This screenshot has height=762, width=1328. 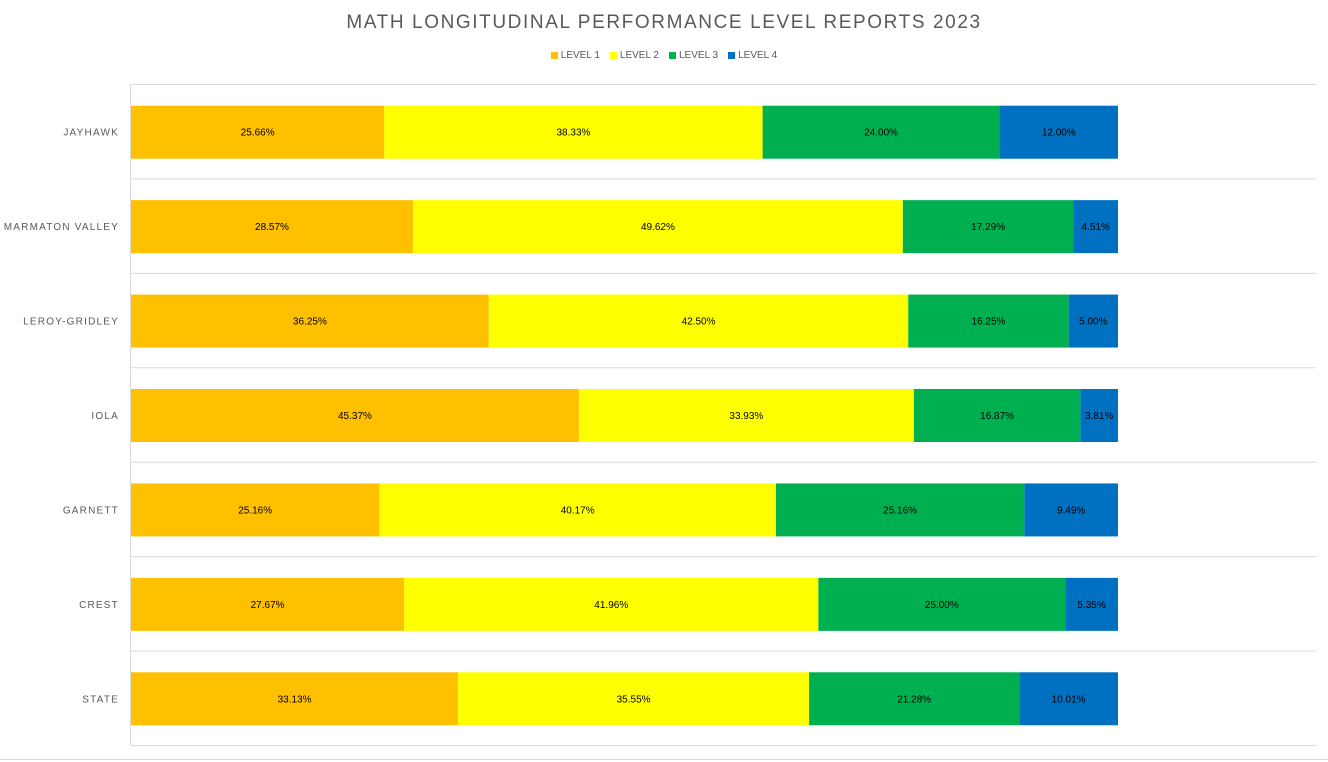 What do you see at coordinates (664, 55) in the screenshot?
I see `legend: LEVEL 1 LEVEL 2 LEVEL 3 LEVEL 4` at bounding box center [664, 55].